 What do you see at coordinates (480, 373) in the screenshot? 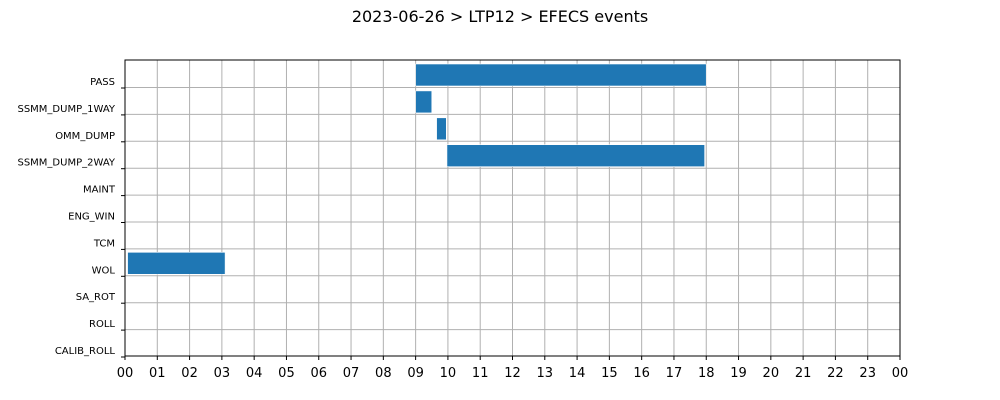
I see `x-tick-label: 11` at bounding box center [480, 373].